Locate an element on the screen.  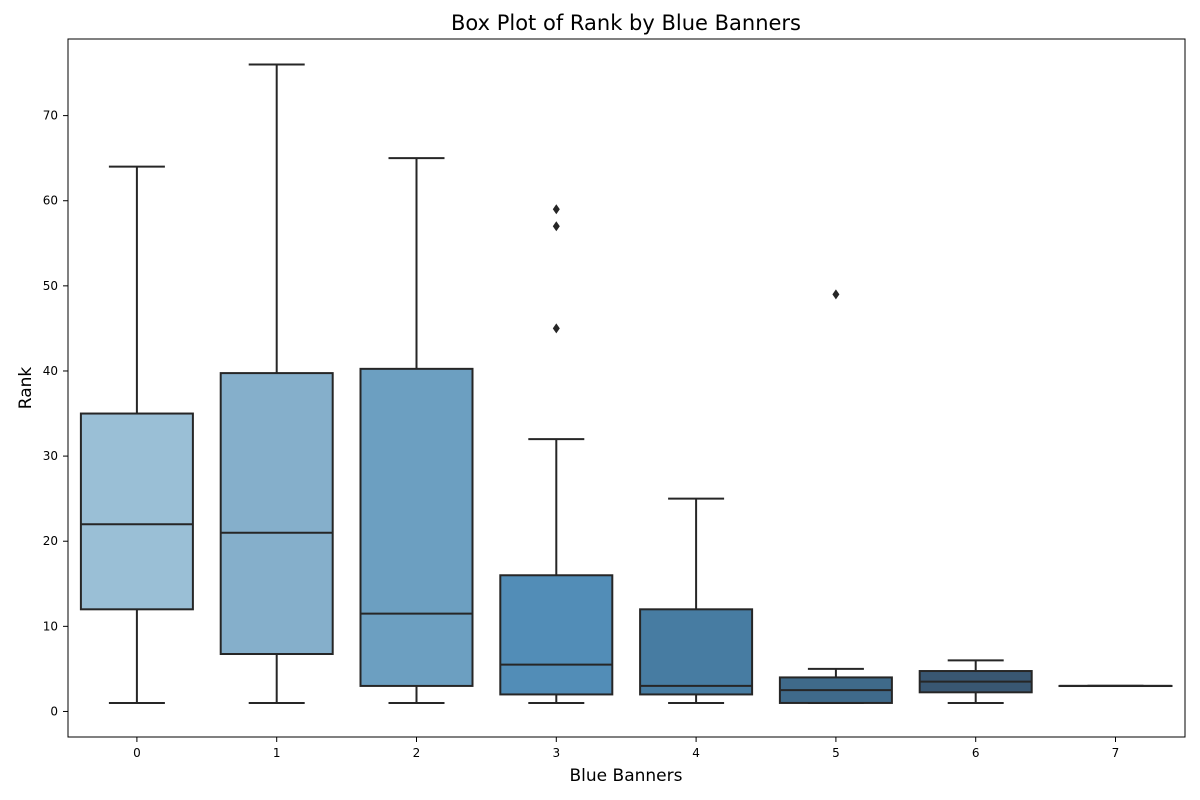
y-tick-label: 60 is located at coordinates (50, 201).